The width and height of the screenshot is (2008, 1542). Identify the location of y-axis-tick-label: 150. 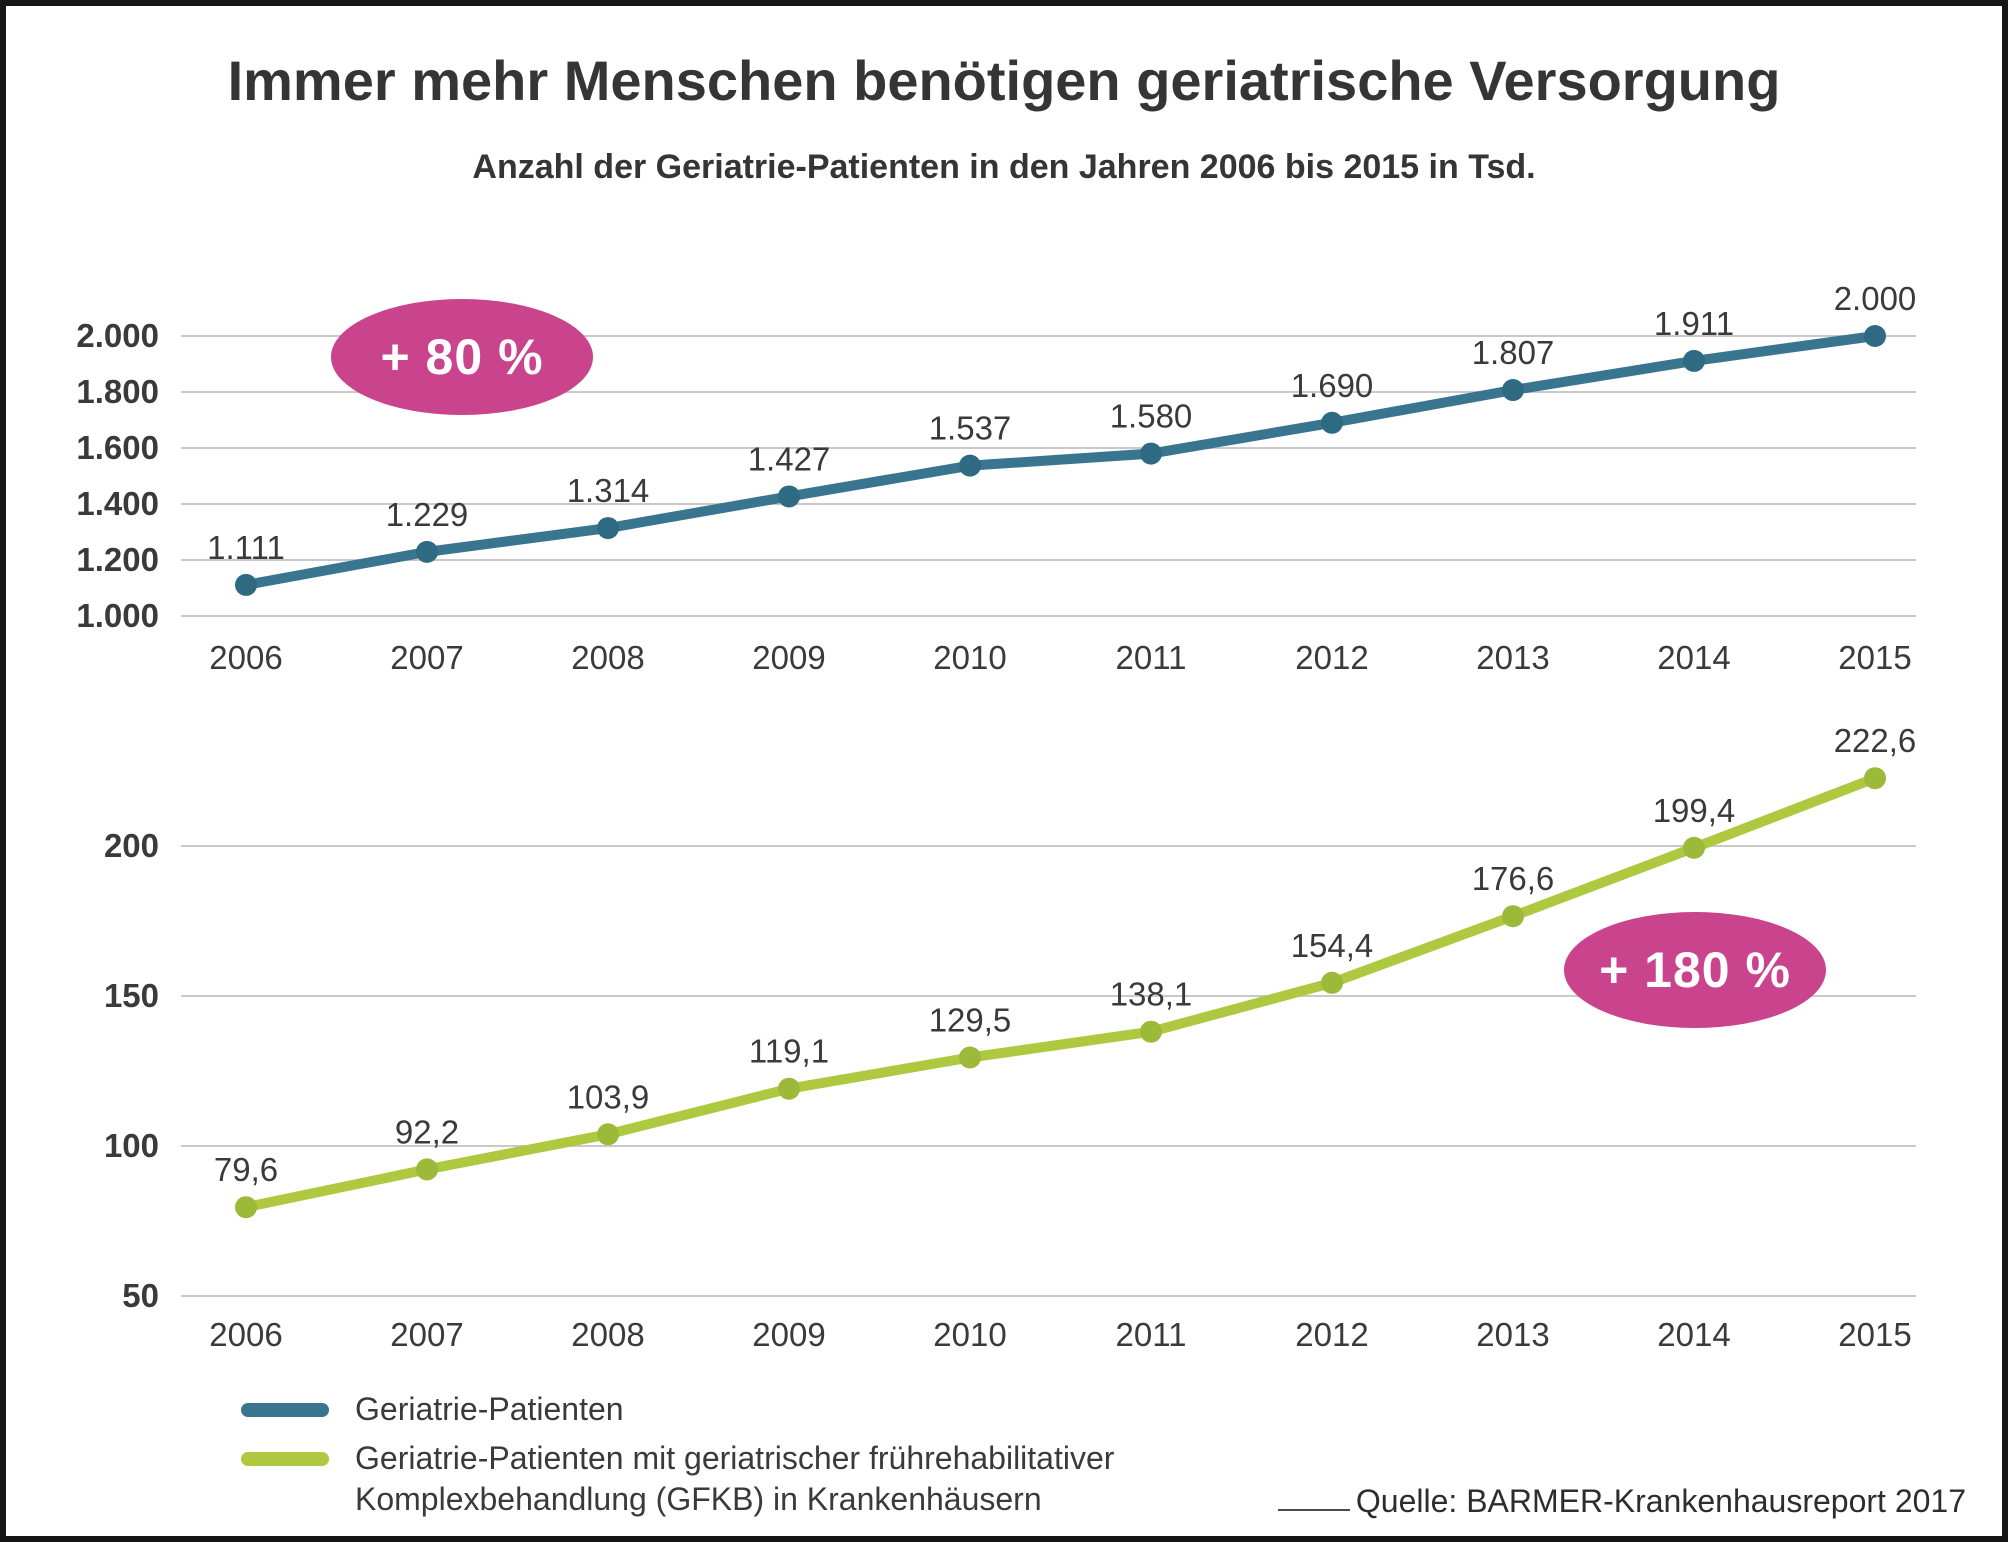
(131, 995).